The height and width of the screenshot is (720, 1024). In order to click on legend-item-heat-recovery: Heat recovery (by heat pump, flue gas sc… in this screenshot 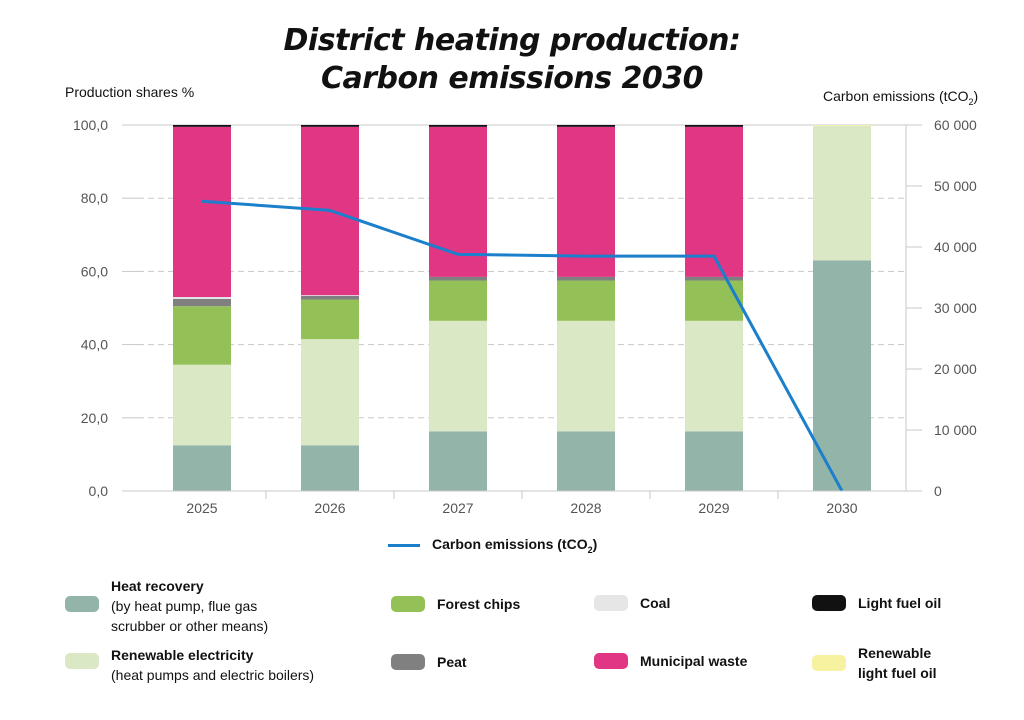, I will do `click(166, 606)`.